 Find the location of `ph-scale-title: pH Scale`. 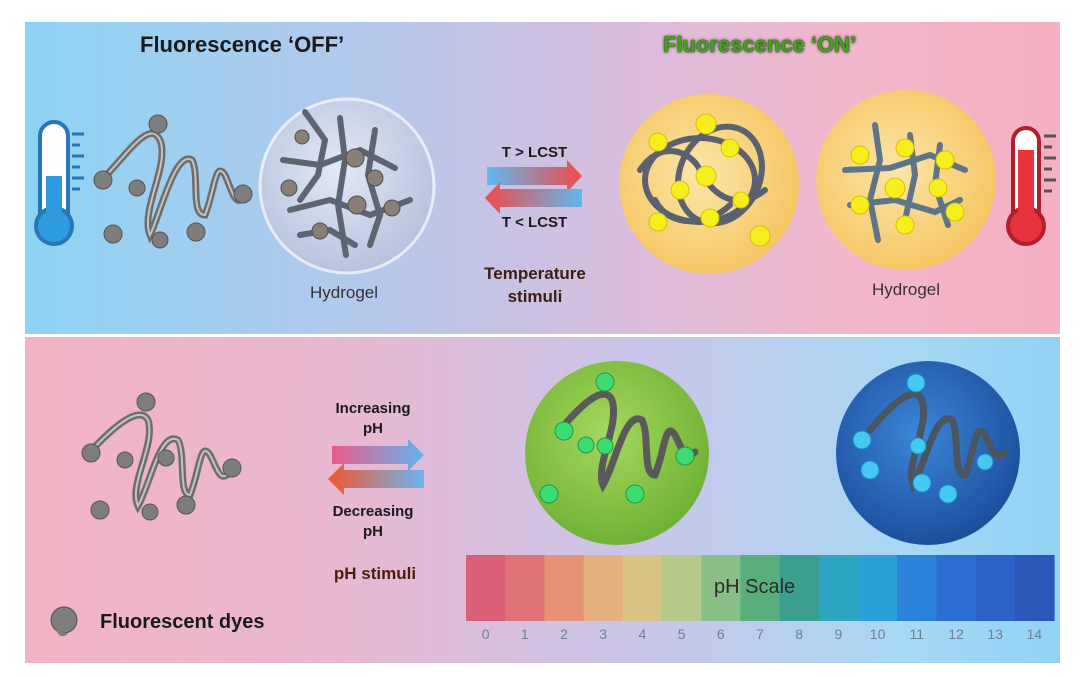

ph-scale-title: pH Scale is located at coordinates (755, 587).